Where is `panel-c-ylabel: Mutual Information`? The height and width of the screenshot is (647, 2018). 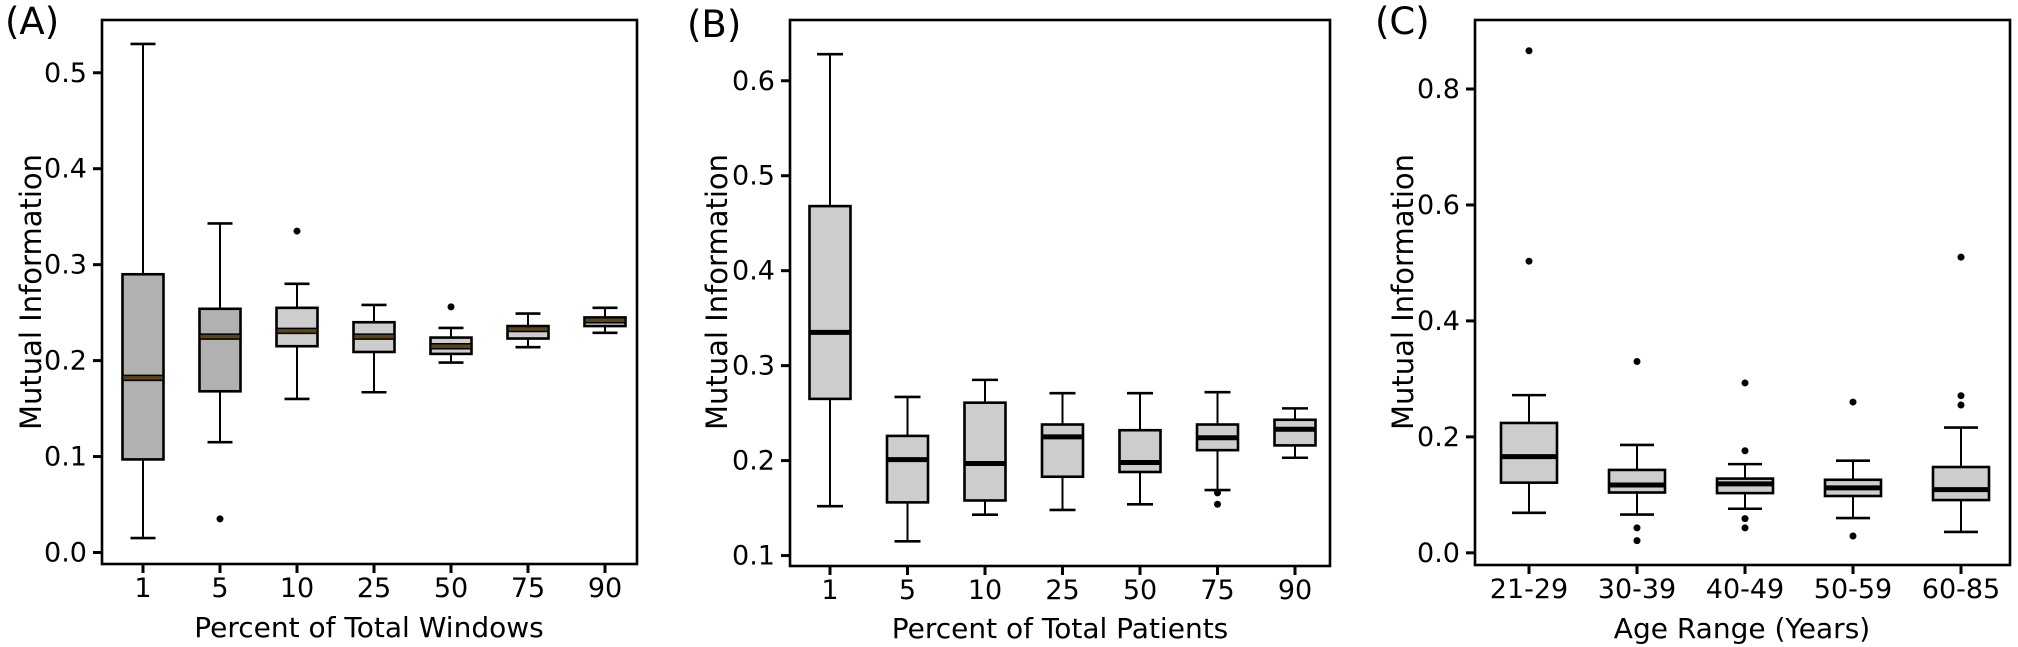 panel-c-ylabel: Mutual Information is located at coordinates (1403, 292).